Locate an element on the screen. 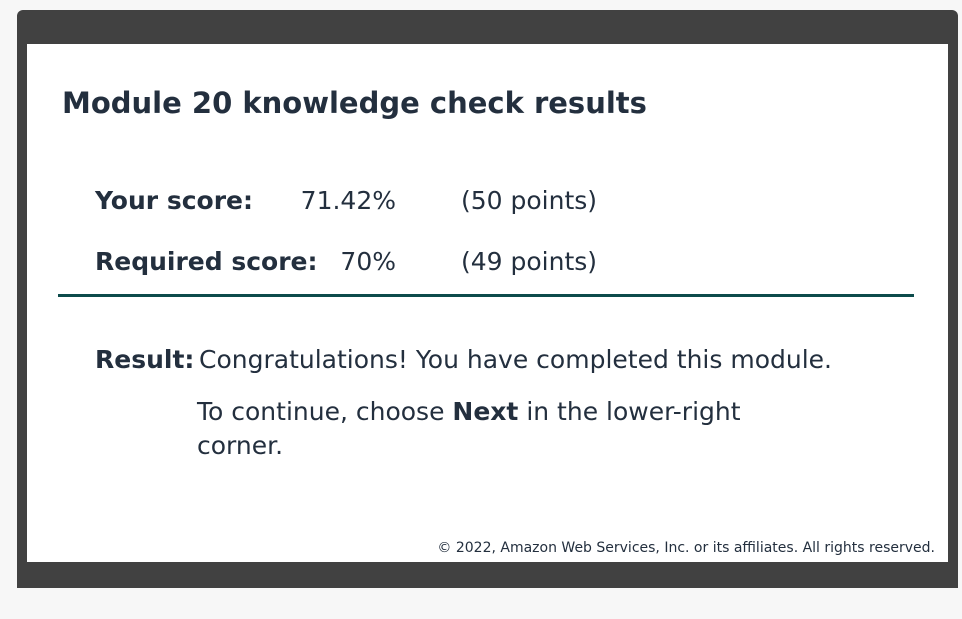 This screenshot has height=619, width=962. next-keyword: Next is located at coordinates (485, 411).